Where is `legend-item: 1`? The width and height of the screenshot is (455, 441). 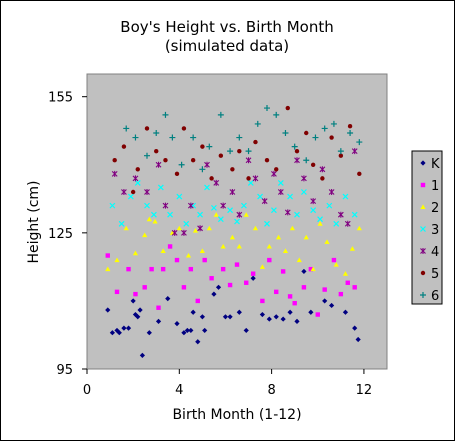
legend-item: 1 is located at coordinates (429, 186).